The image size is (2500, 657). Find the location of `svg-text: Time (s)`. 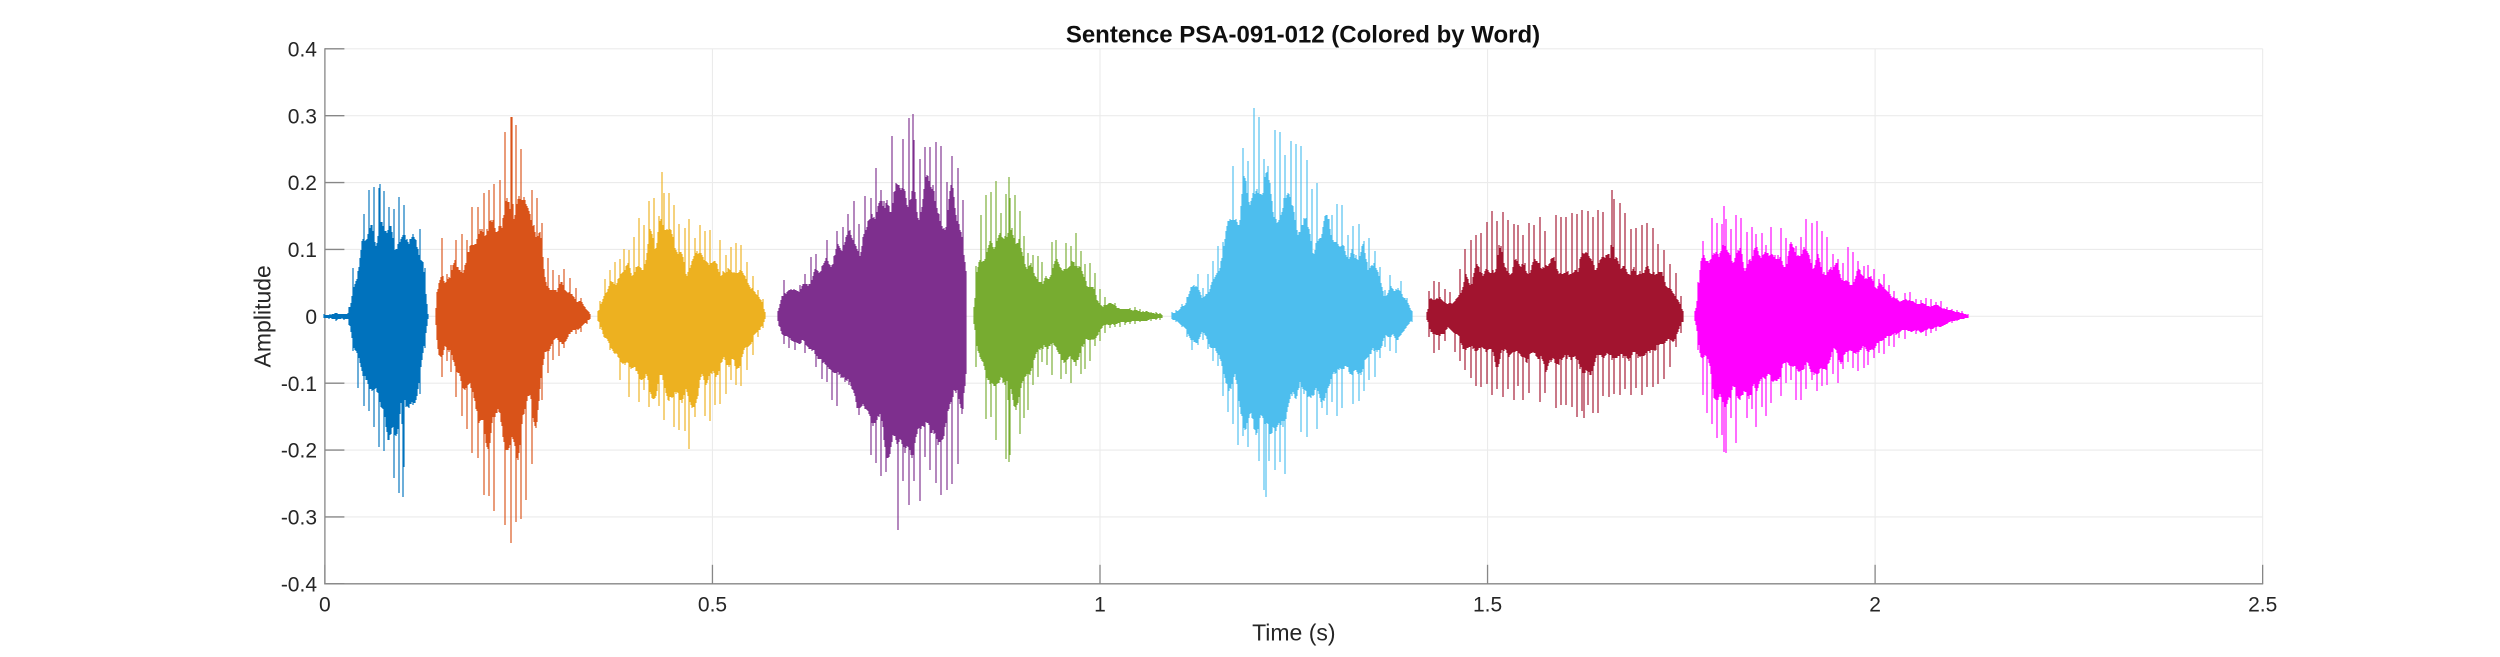

svg-text: Time (s) is located at coordinates (1293, 633).